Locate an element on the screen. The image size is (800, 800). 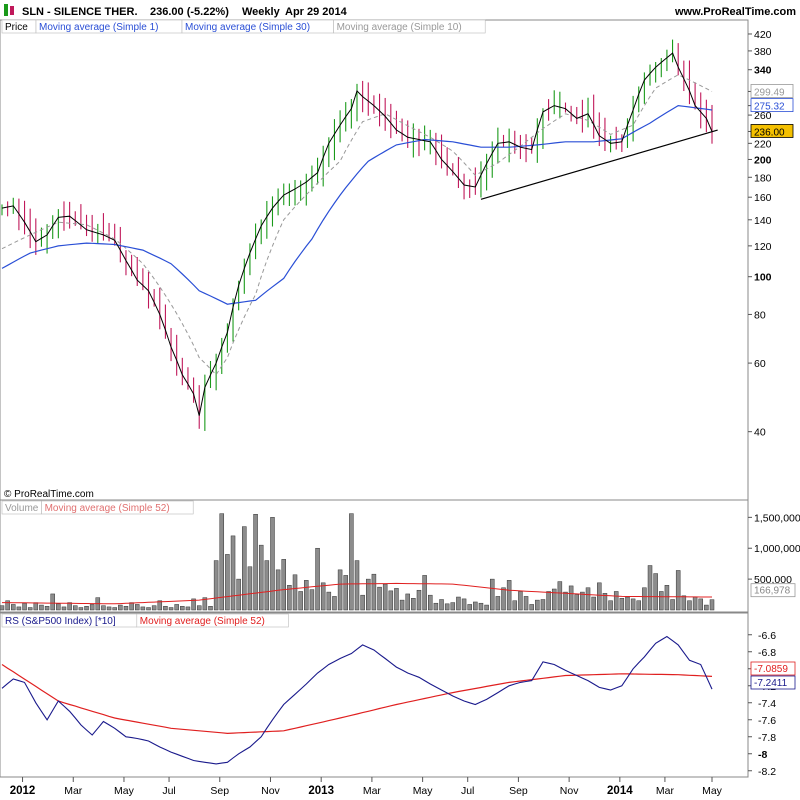
rs-tick-label-6: -7.8 is located at coordinates (767, 738).